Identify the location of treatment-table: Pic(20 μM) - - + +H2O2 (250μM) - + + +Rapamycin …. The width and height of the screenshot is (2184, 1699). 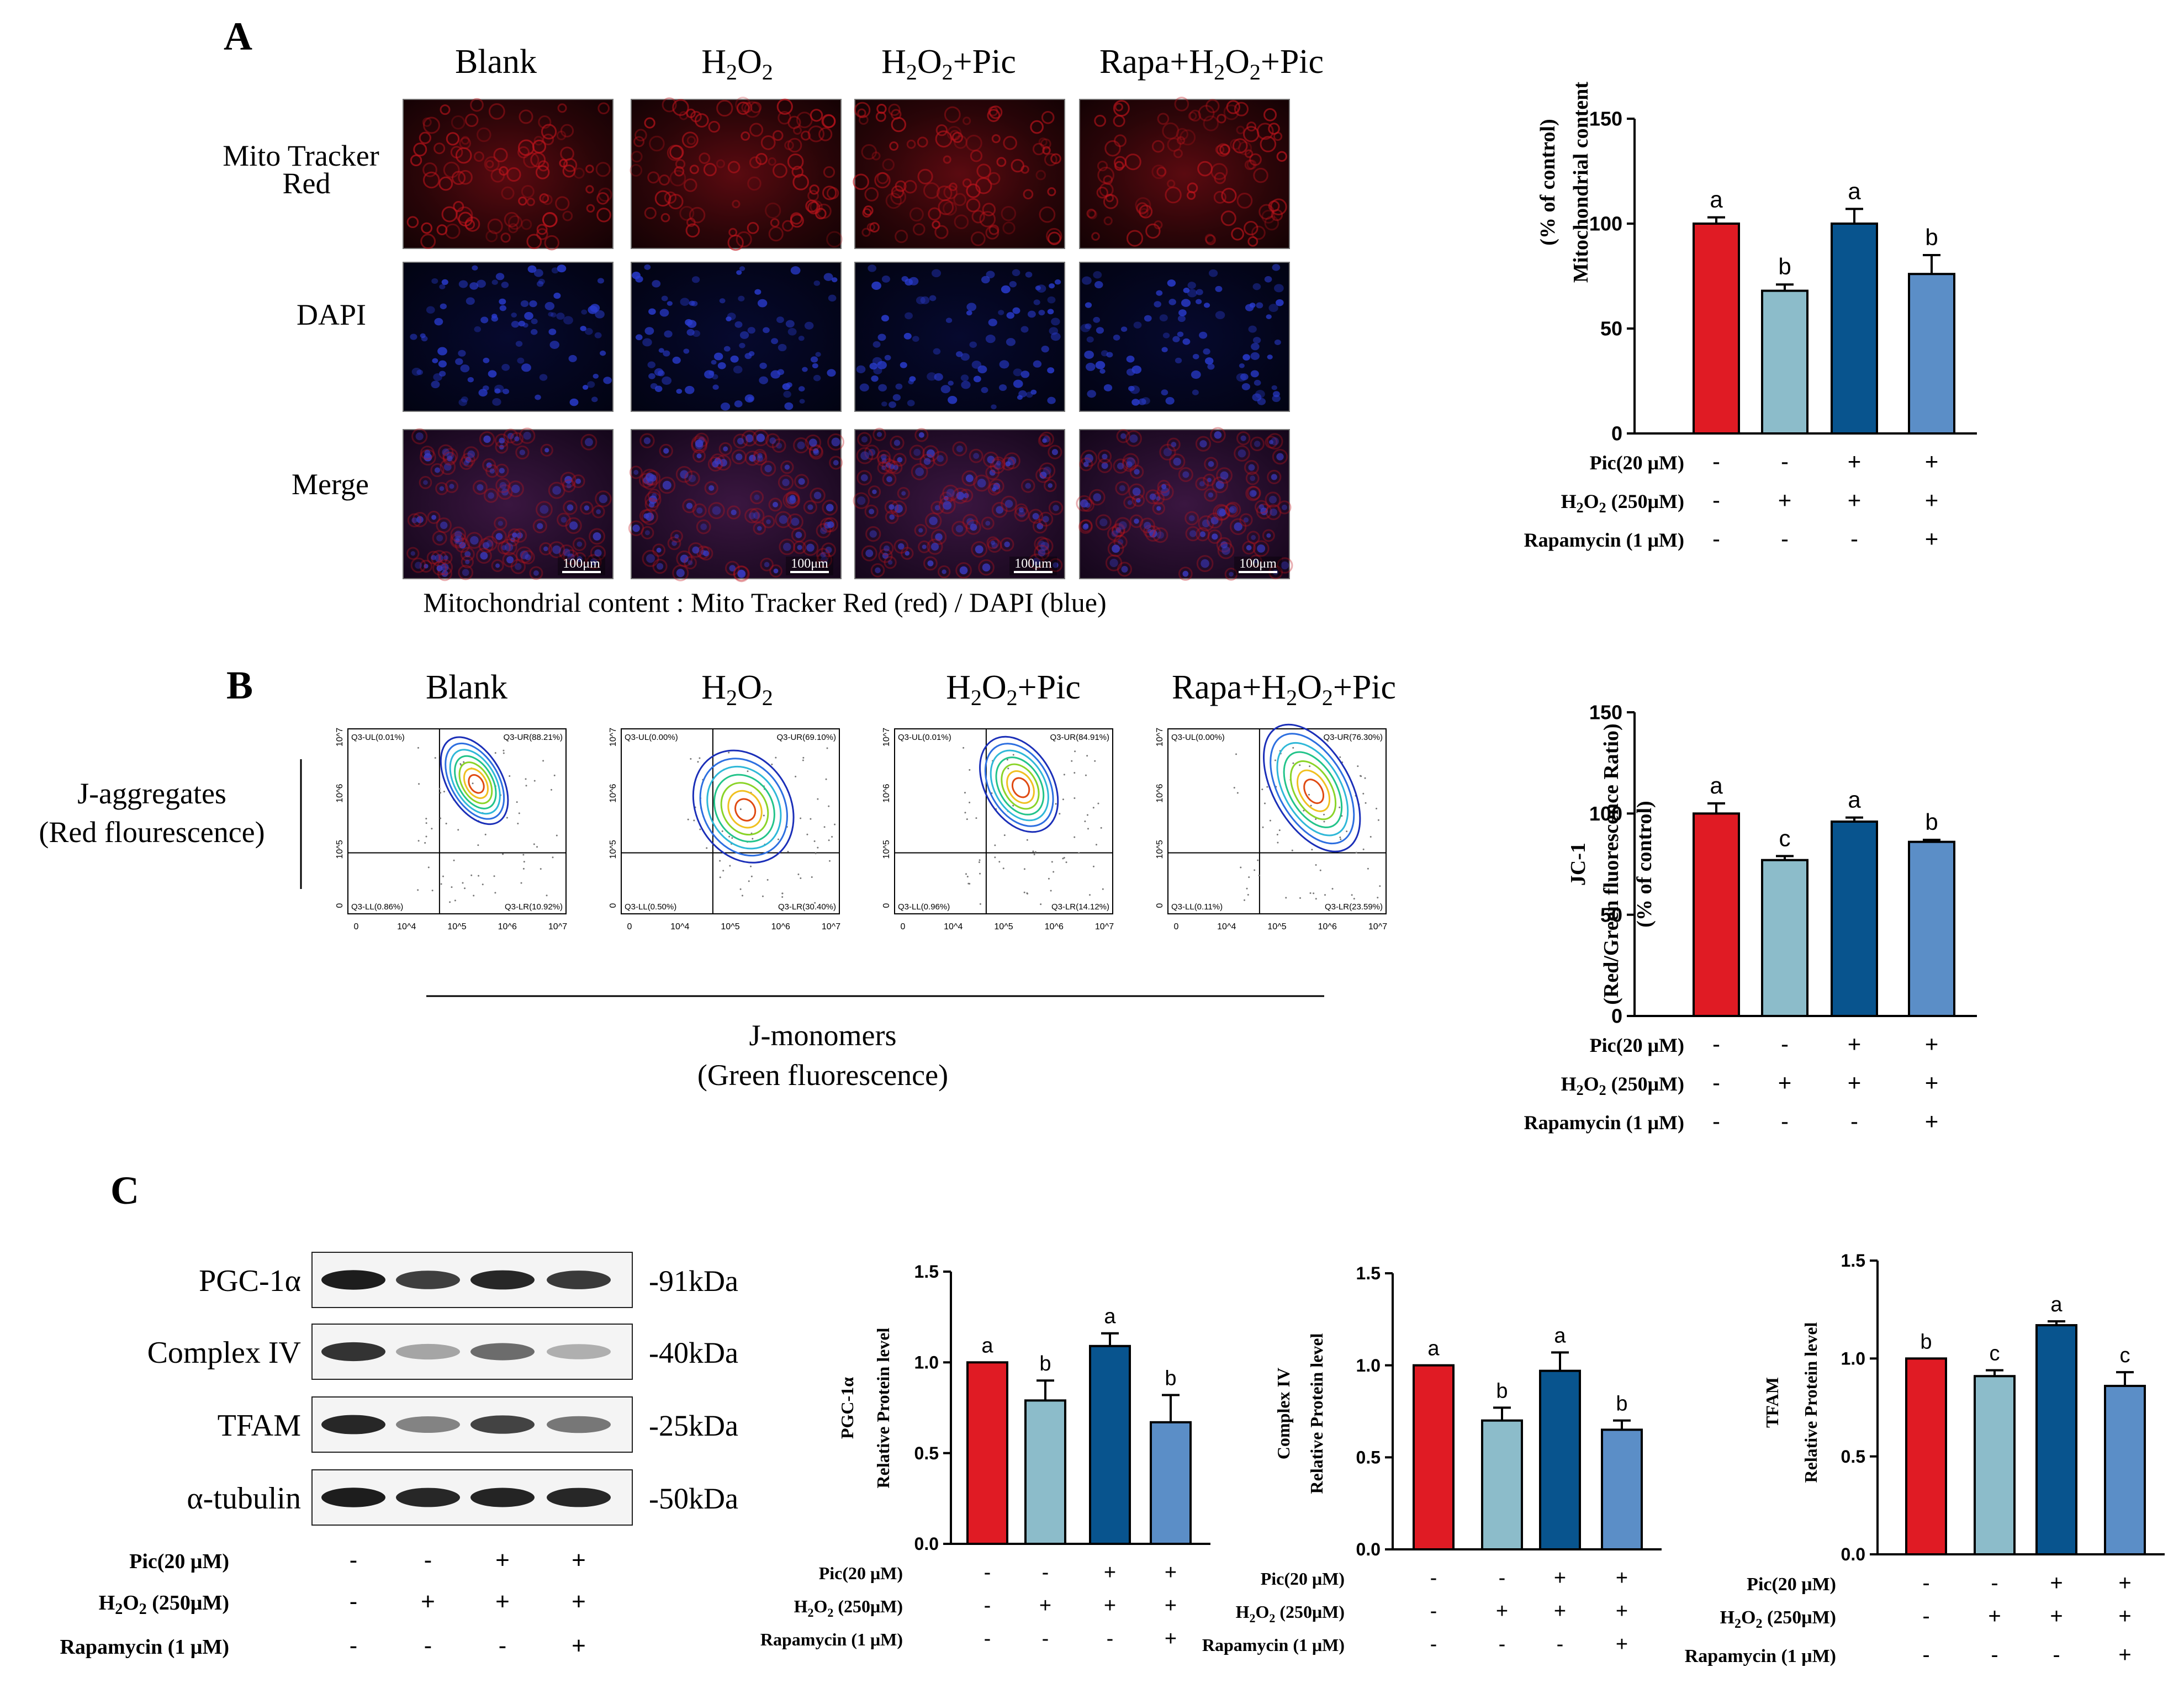
(968, 1605).